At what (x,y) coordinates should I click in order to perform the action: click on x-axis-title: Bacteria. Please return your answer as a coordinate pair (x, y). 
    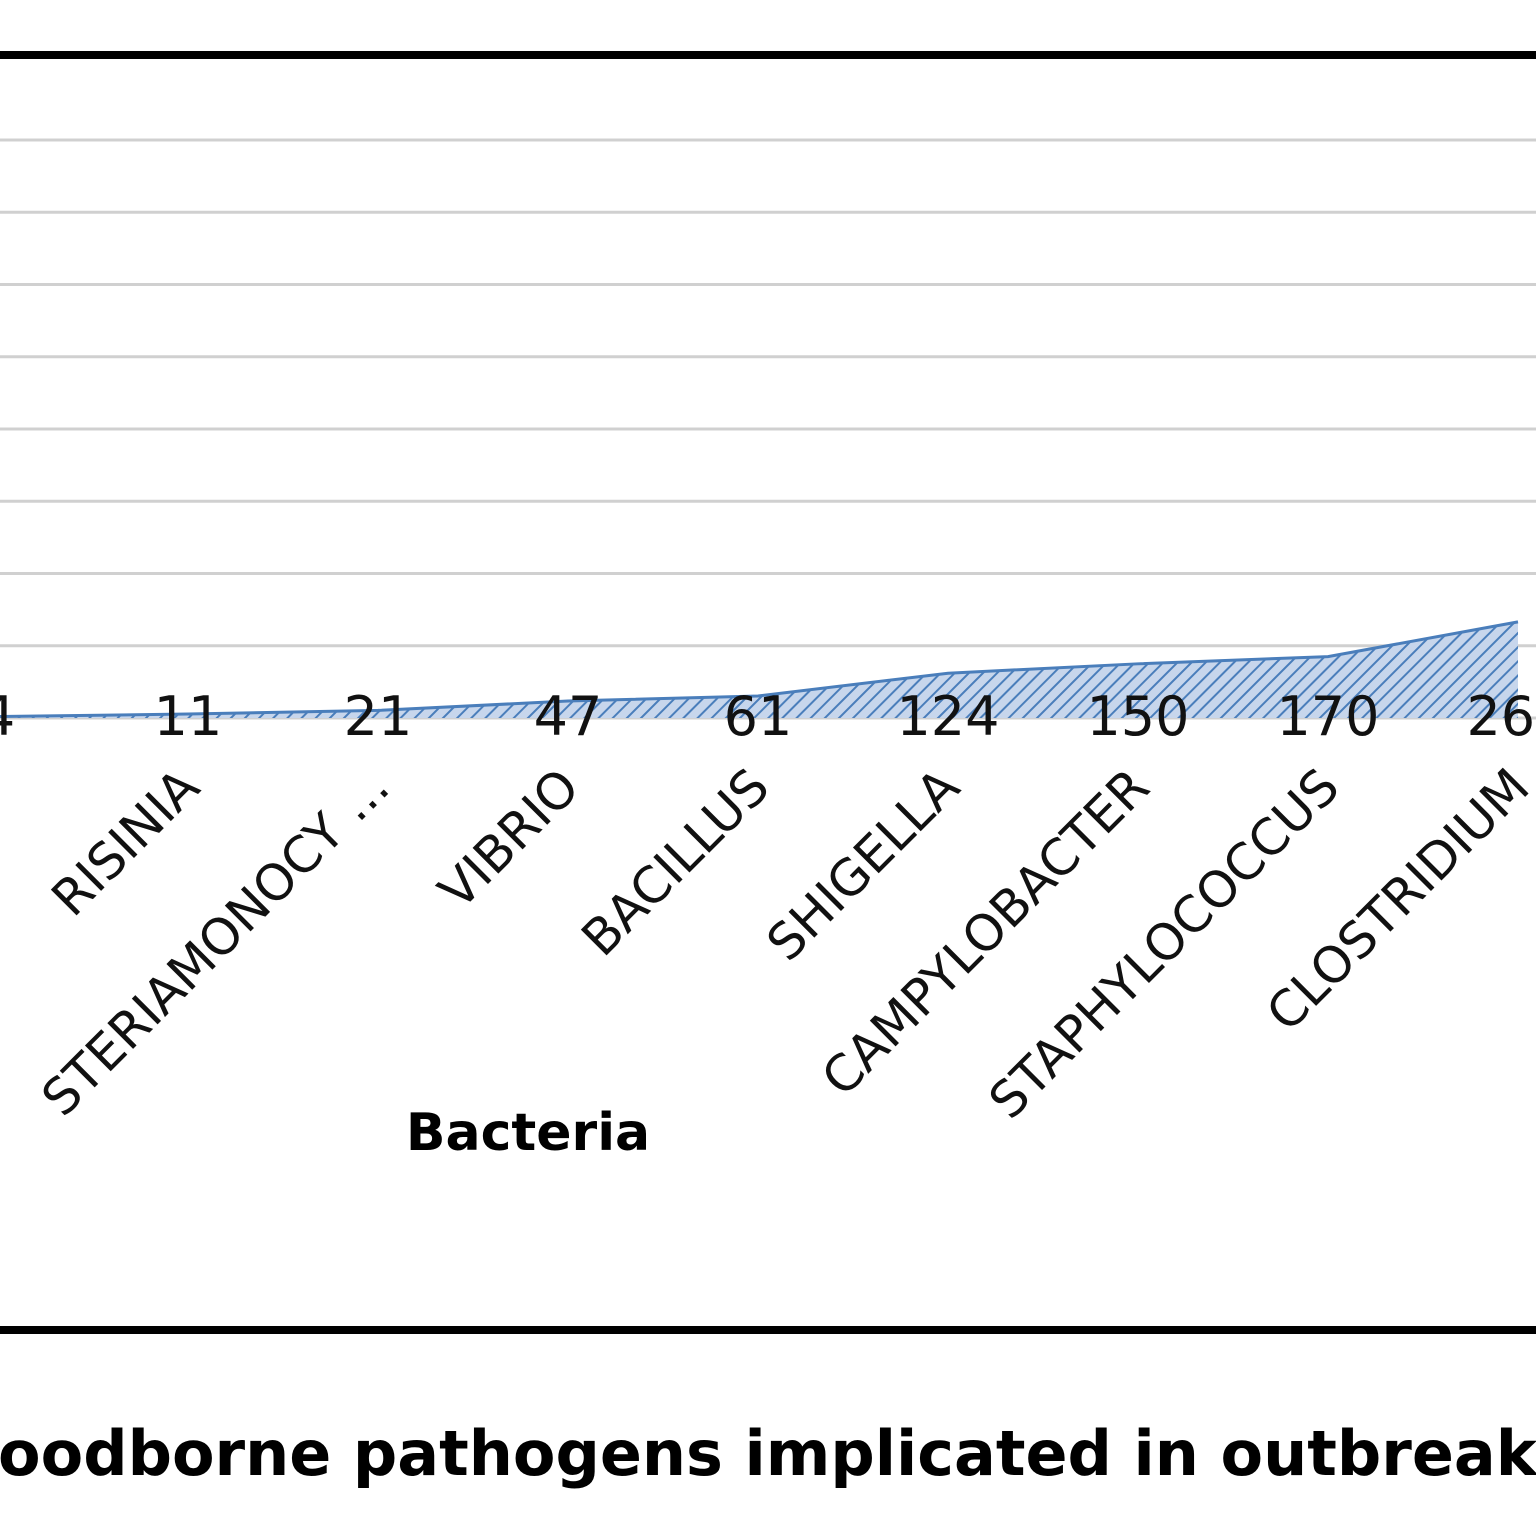
    Looking at the image, I should click on (528, 1133).